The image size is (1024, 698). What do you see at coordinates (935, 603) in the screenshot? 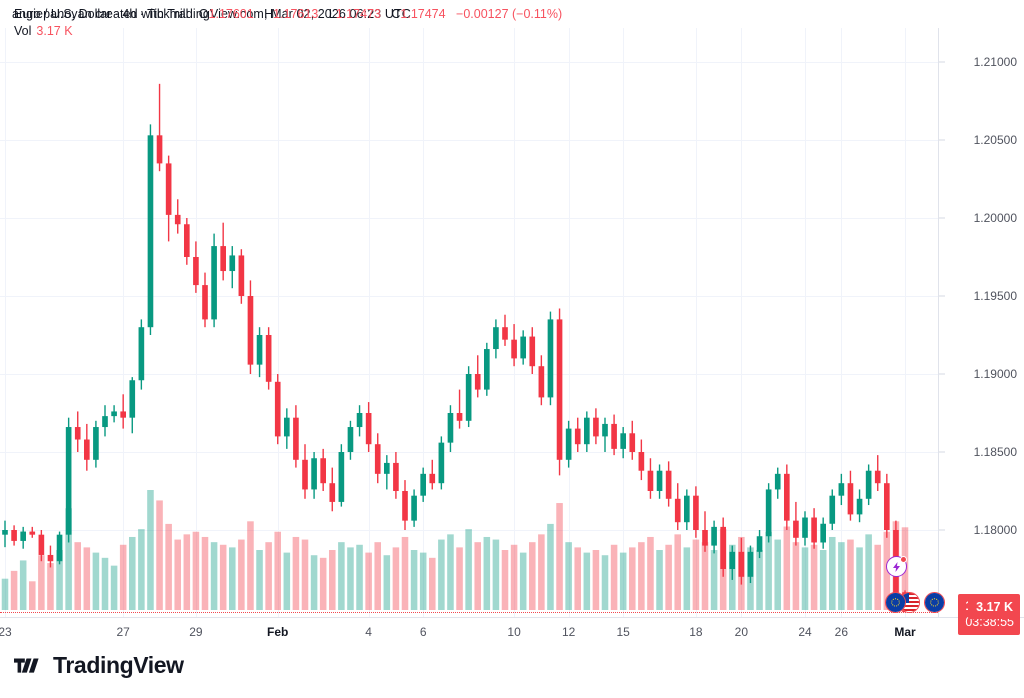
I see `volume-indicator-flag` at bounding box center [935, 603].